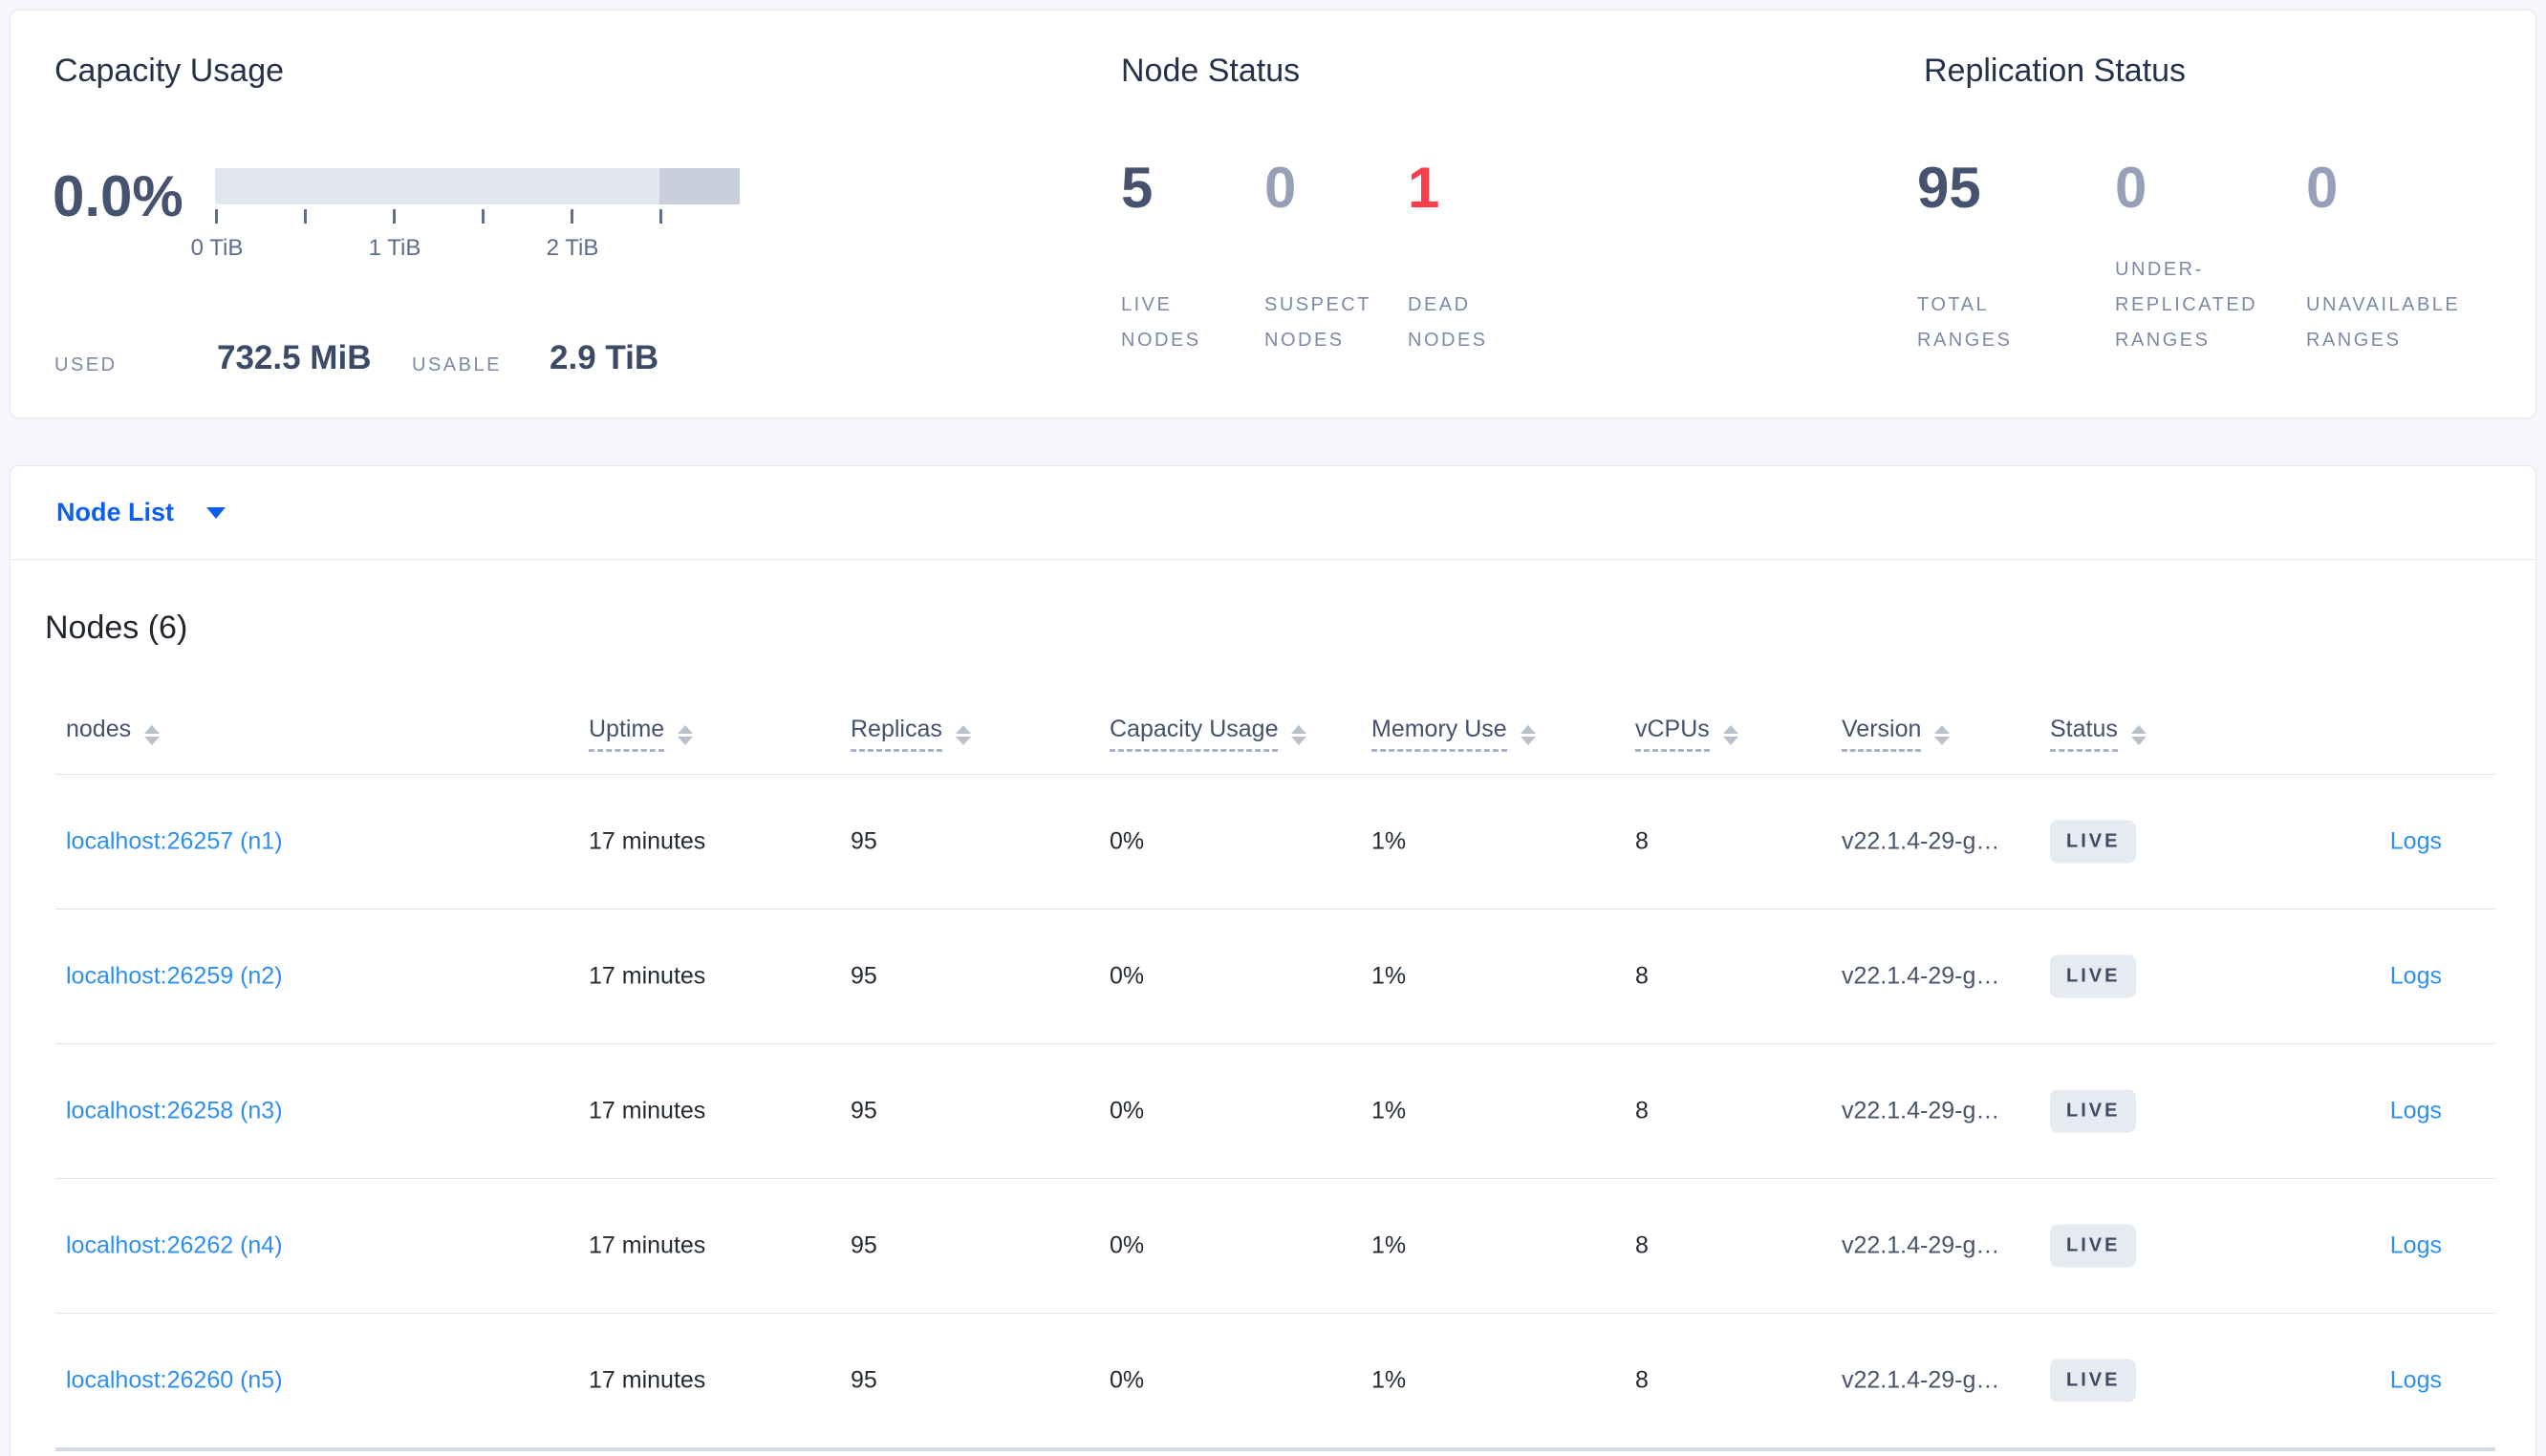 This screenshot has width=2546, height=1456. I want to click on column-header-vcpus: vCPUs, so click(1686, 734).